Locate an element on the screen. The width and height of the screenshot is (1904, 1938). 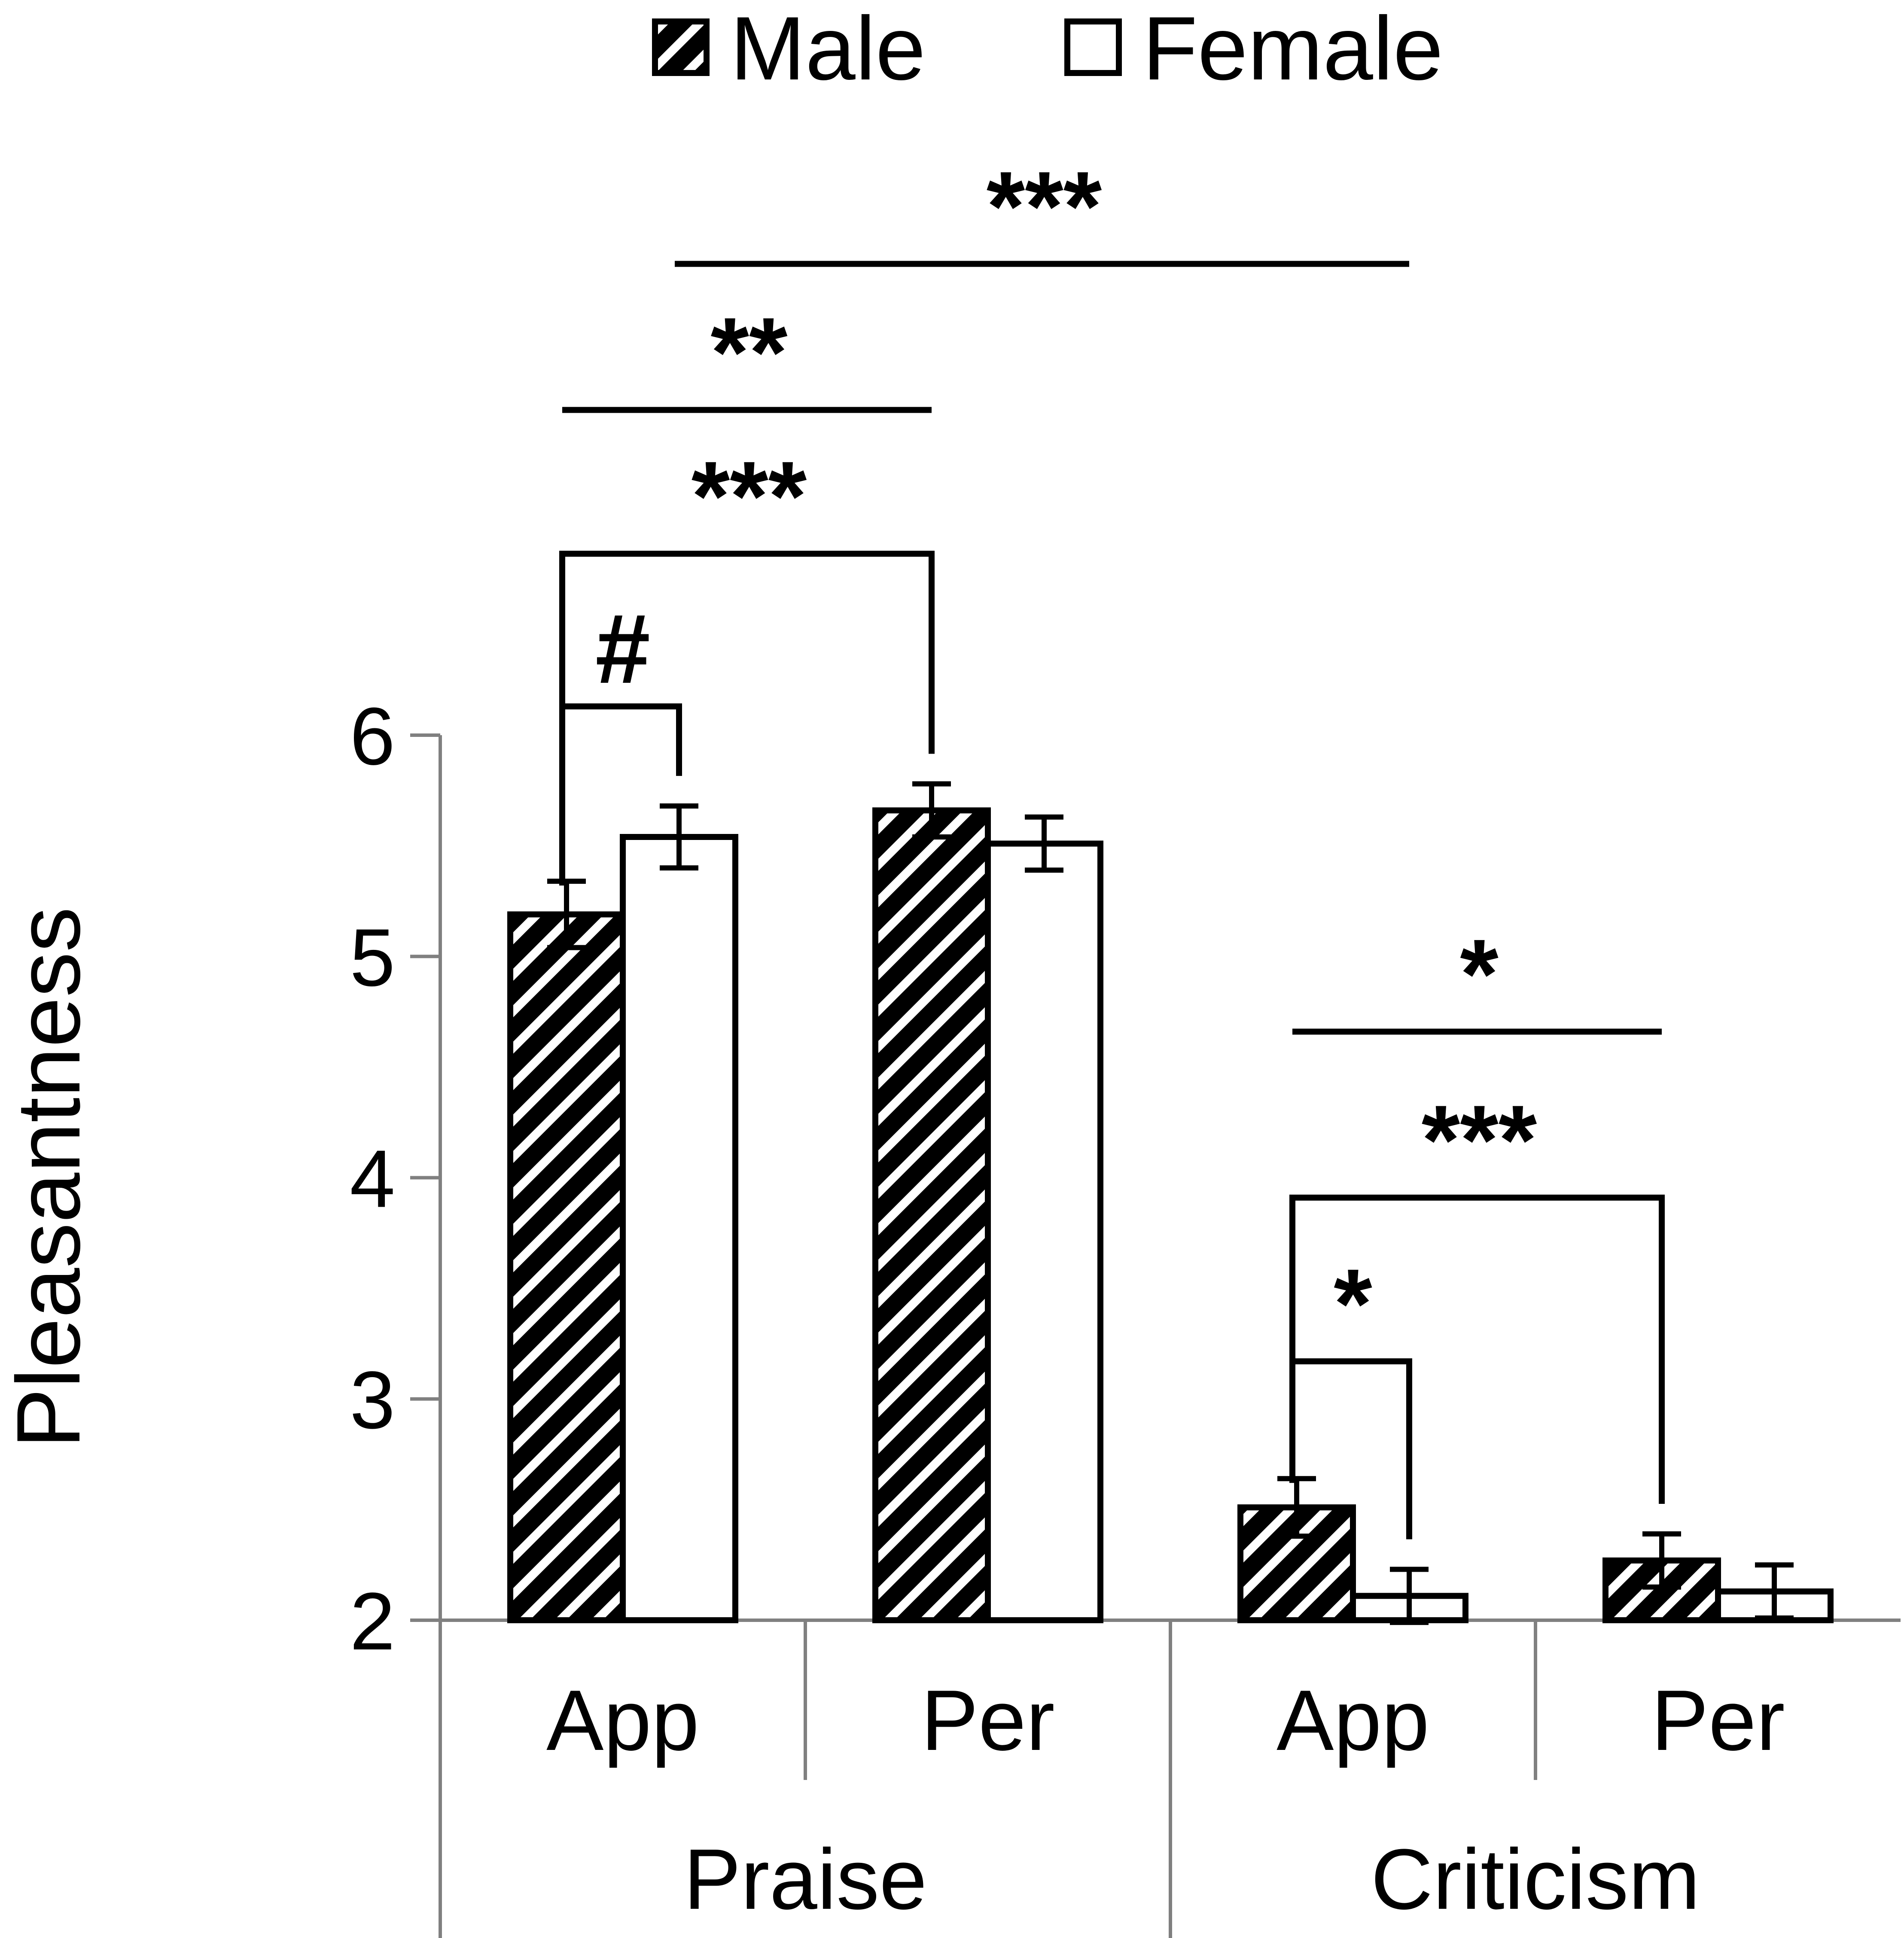
y-tick-label: 5 is located at coordinates (372, 958).